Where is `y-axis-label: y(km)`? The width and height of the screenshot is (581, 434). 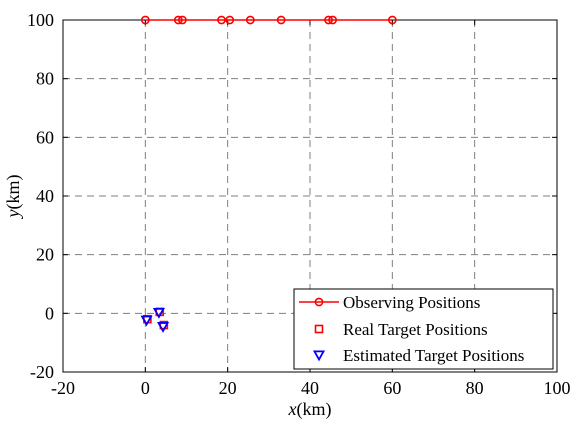 y-axis-label: y(km) is located at coordinates (13, 197).